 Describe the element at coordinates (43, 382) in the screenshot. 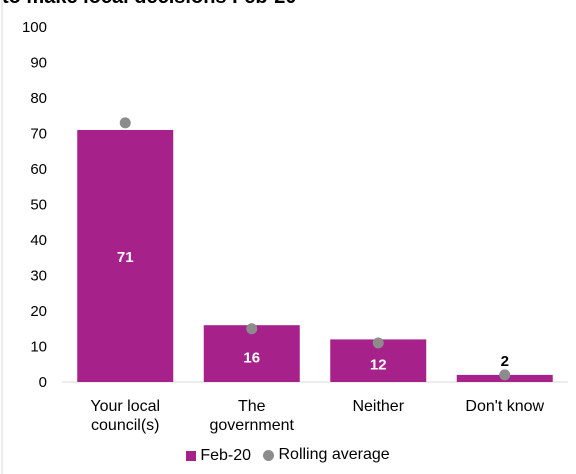

I see `y-tick-label-0: 0` at that location.